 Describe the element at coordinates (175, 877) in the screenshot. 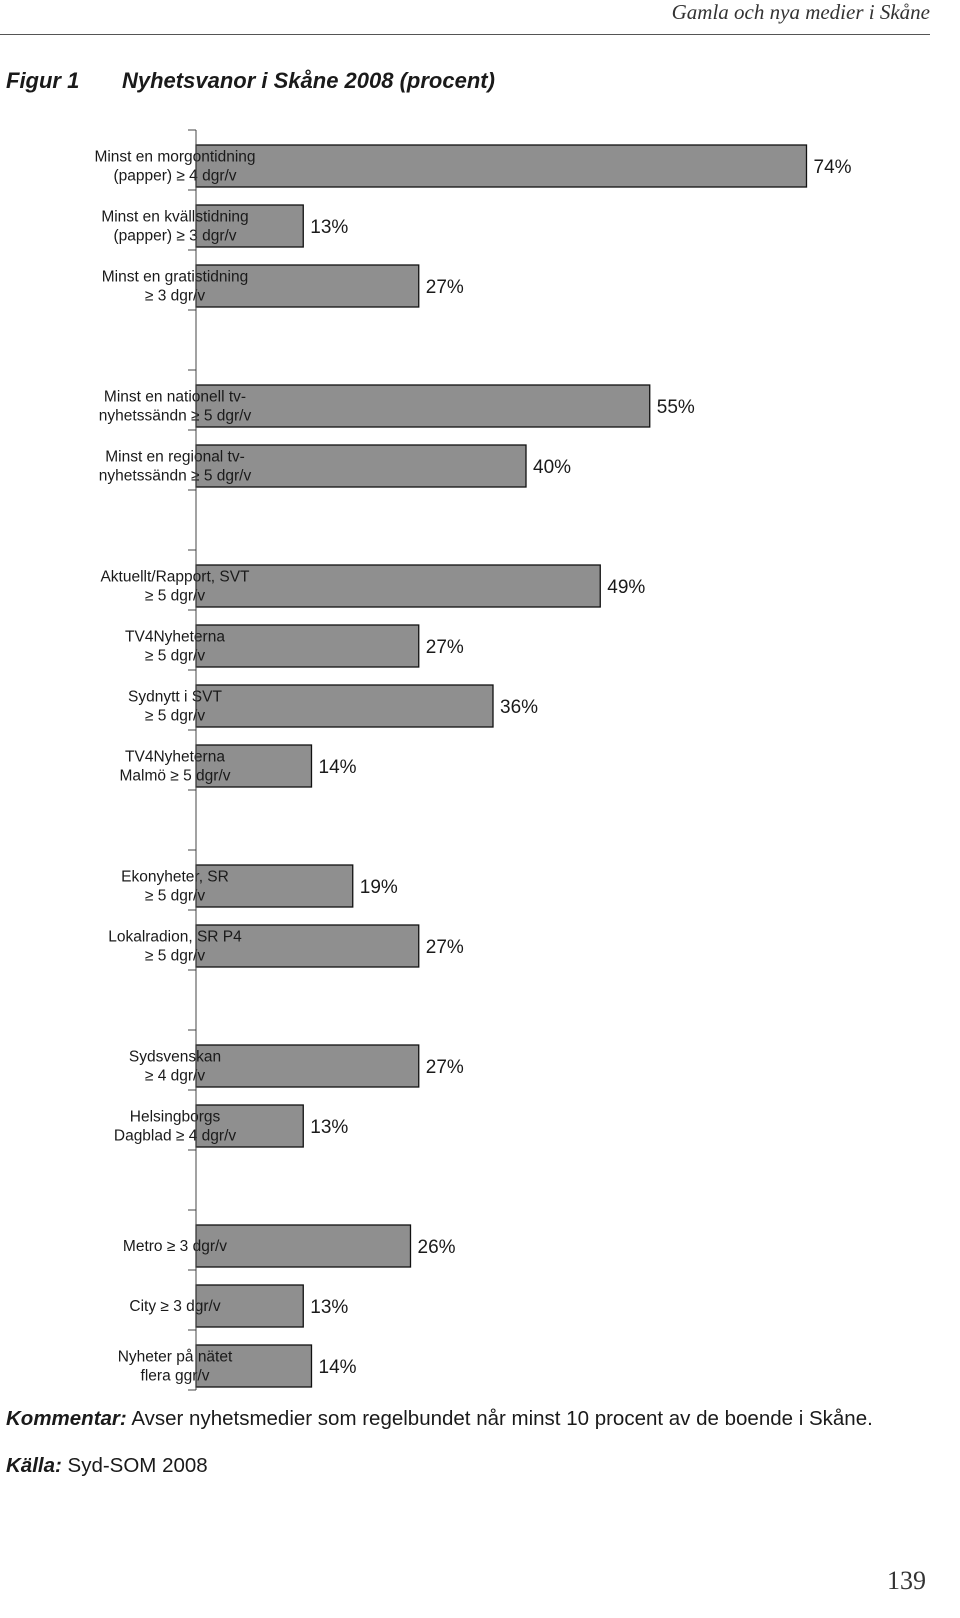

I see `category-label-9-line-0: Ekonyheter, SR` at that location.